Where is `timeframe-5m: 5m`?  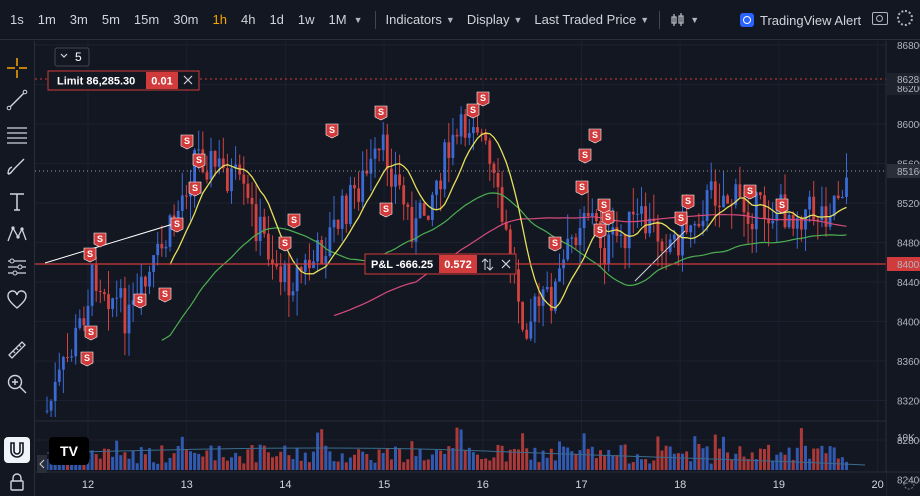
timeframe-5m: 5m is located at coordinates (110, 19).